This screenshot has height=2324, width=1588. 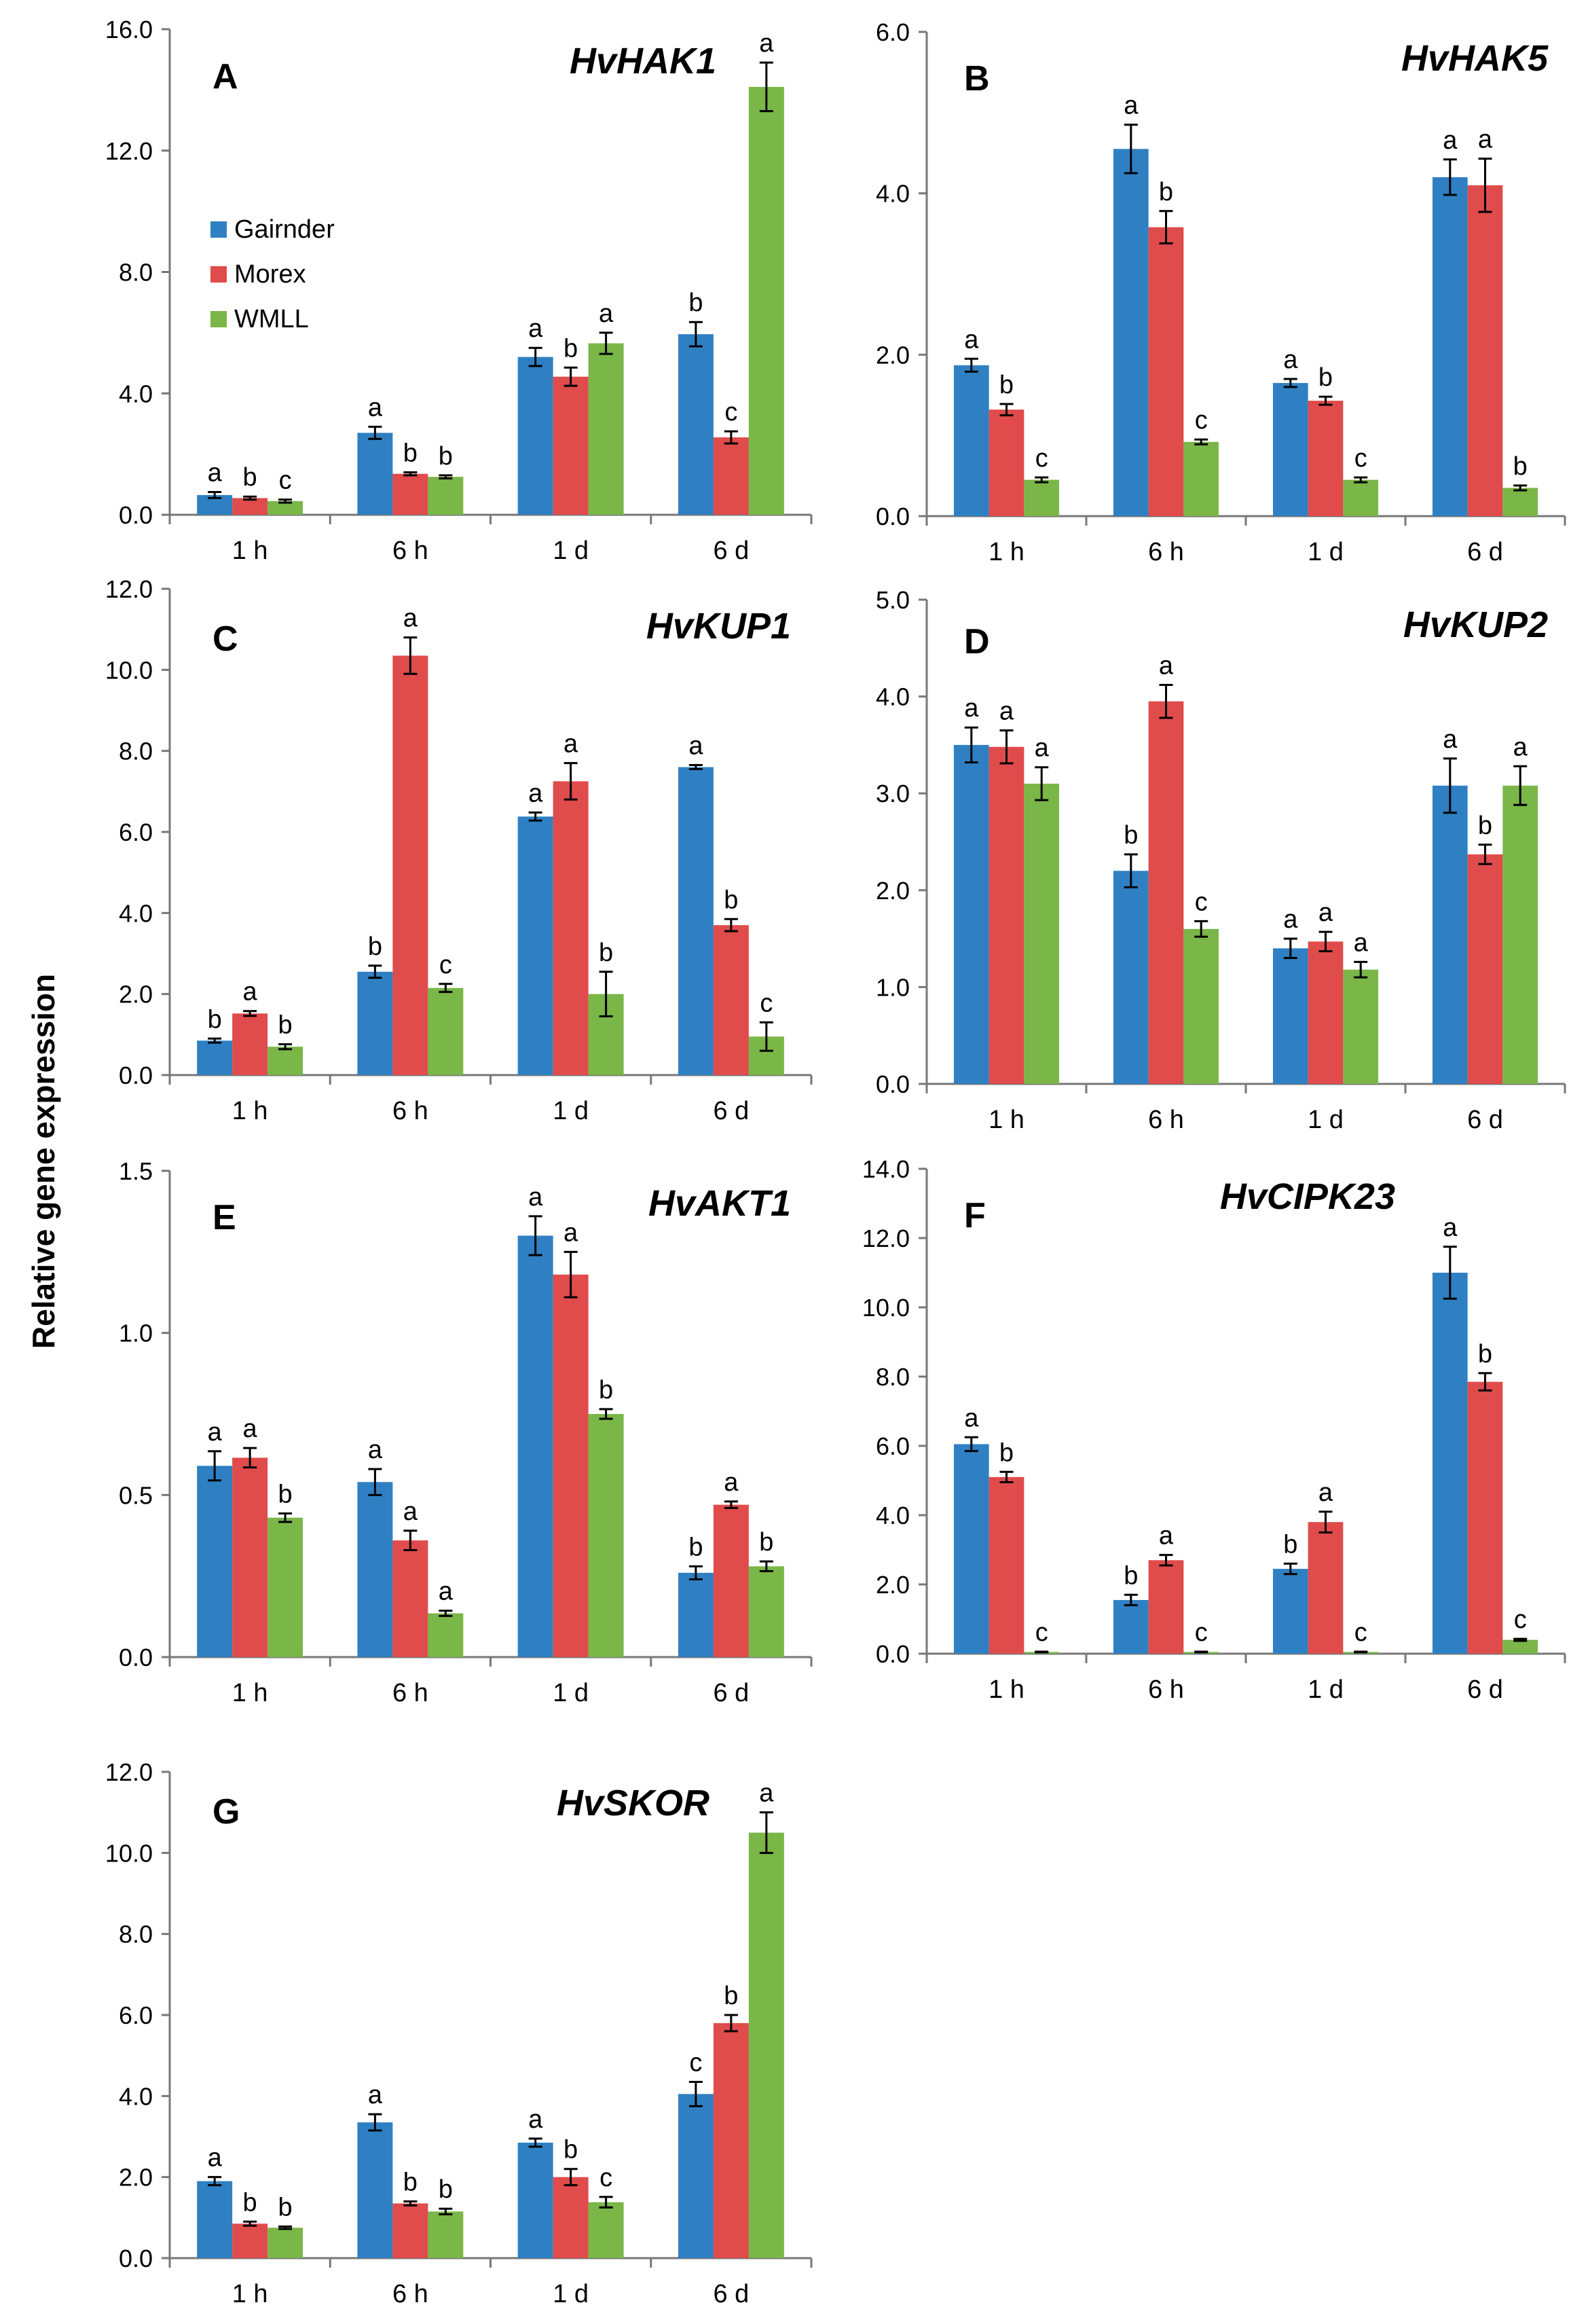 I want to click on legend-label: Gairnder, so click(x=284, y=229).